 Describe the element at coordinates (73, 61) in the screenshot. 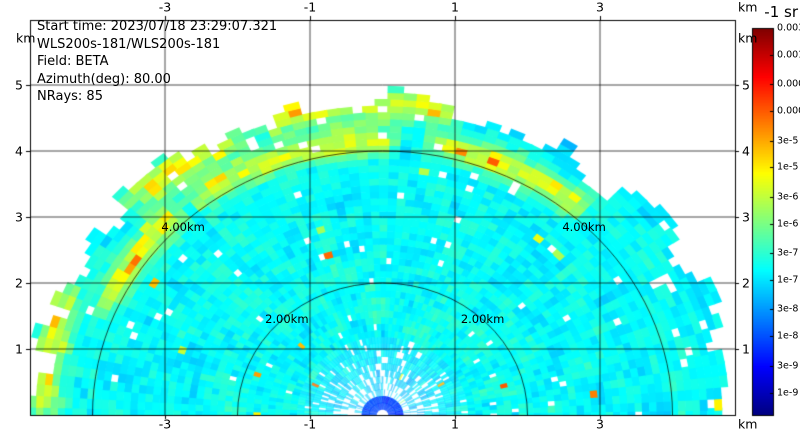

I see `field-label: Field: BETA` at that location.